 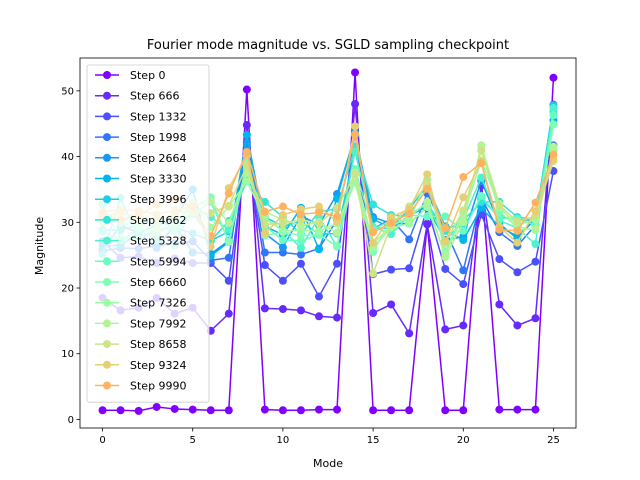 What do you see at coordinates (67, 289) in the screenshot?
I see `y-tick-label: 20` at bounding box center [67, 289].